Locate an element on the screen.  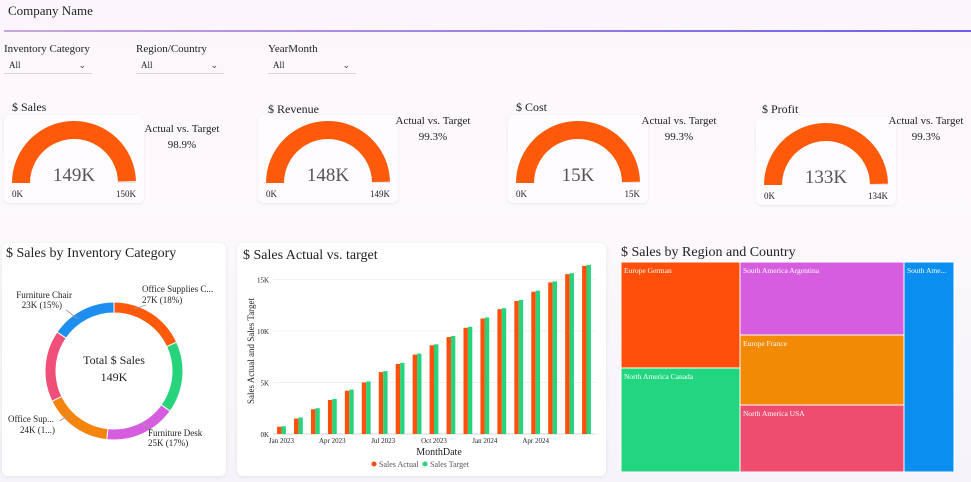
legend-label: Sales Target is located at coordinates (450, 464).